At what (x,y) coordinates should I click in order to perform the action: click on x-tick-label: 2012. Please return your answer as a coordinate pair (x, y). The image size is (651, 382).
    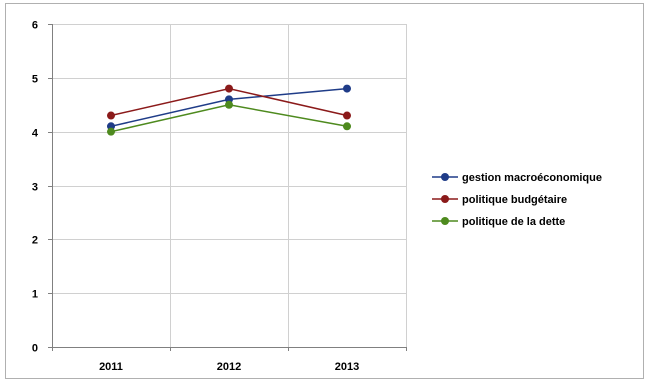
    Looking at the image, I should click on (229, 367).